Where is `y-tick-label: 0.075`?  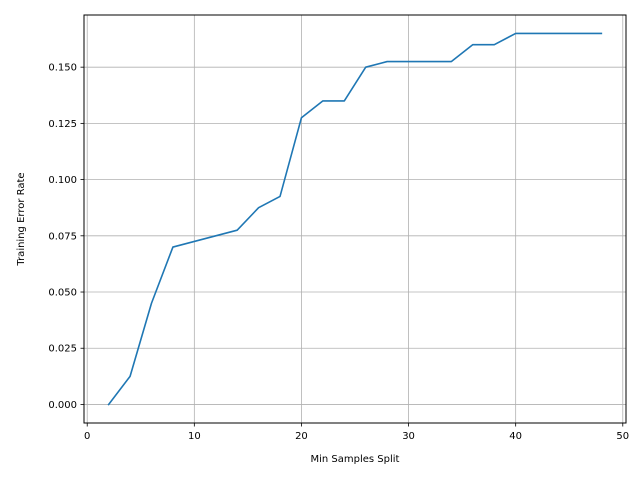 y-tick-label: 0.075 is located at coordinates (62, 236).